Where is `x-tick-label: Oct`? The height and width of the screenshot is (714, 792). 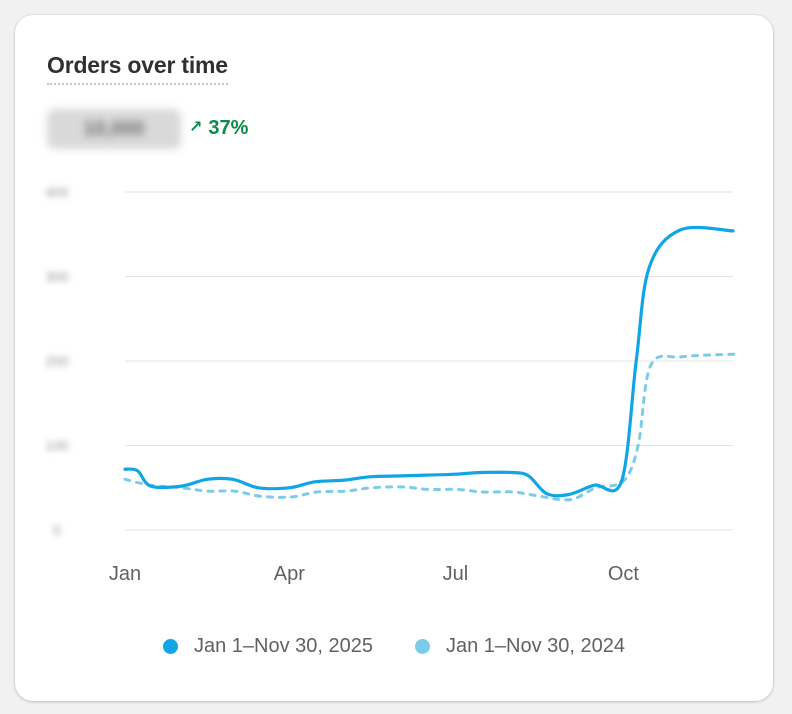
x-tick-label: Oct is located at coordinates (624, 574).